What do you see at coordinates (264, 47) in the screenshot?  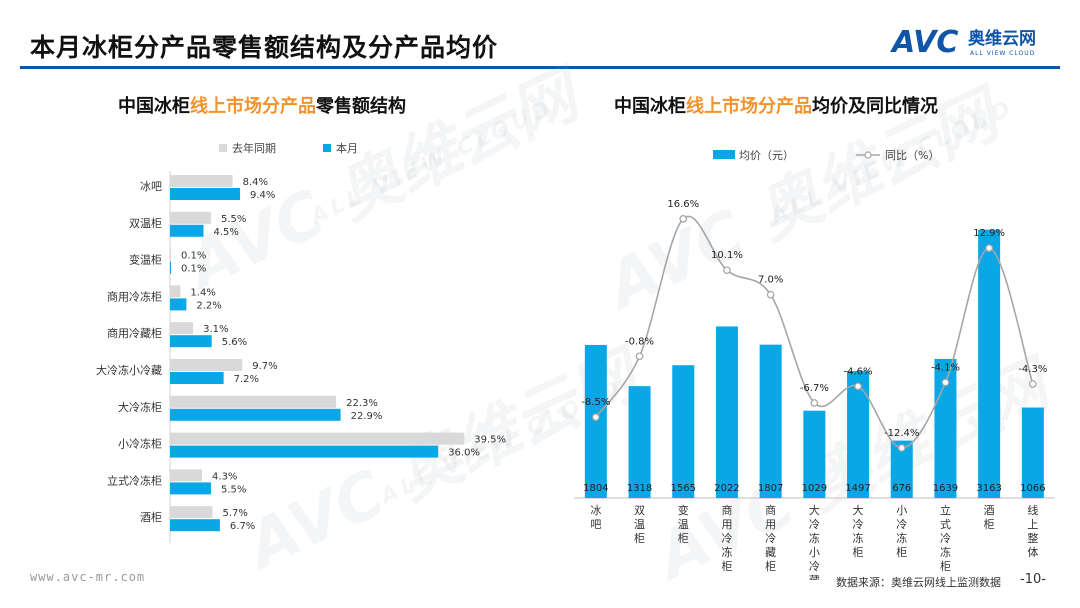 I see `page-title: 本月冰柜分产品零售额结构及分产品均价` at bounding box center [264, 47].